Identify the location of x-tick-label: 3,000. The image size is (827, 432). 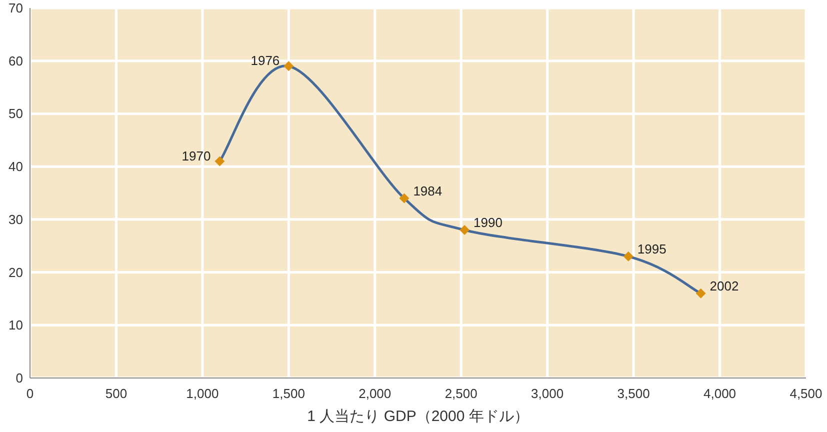
(547, 393).